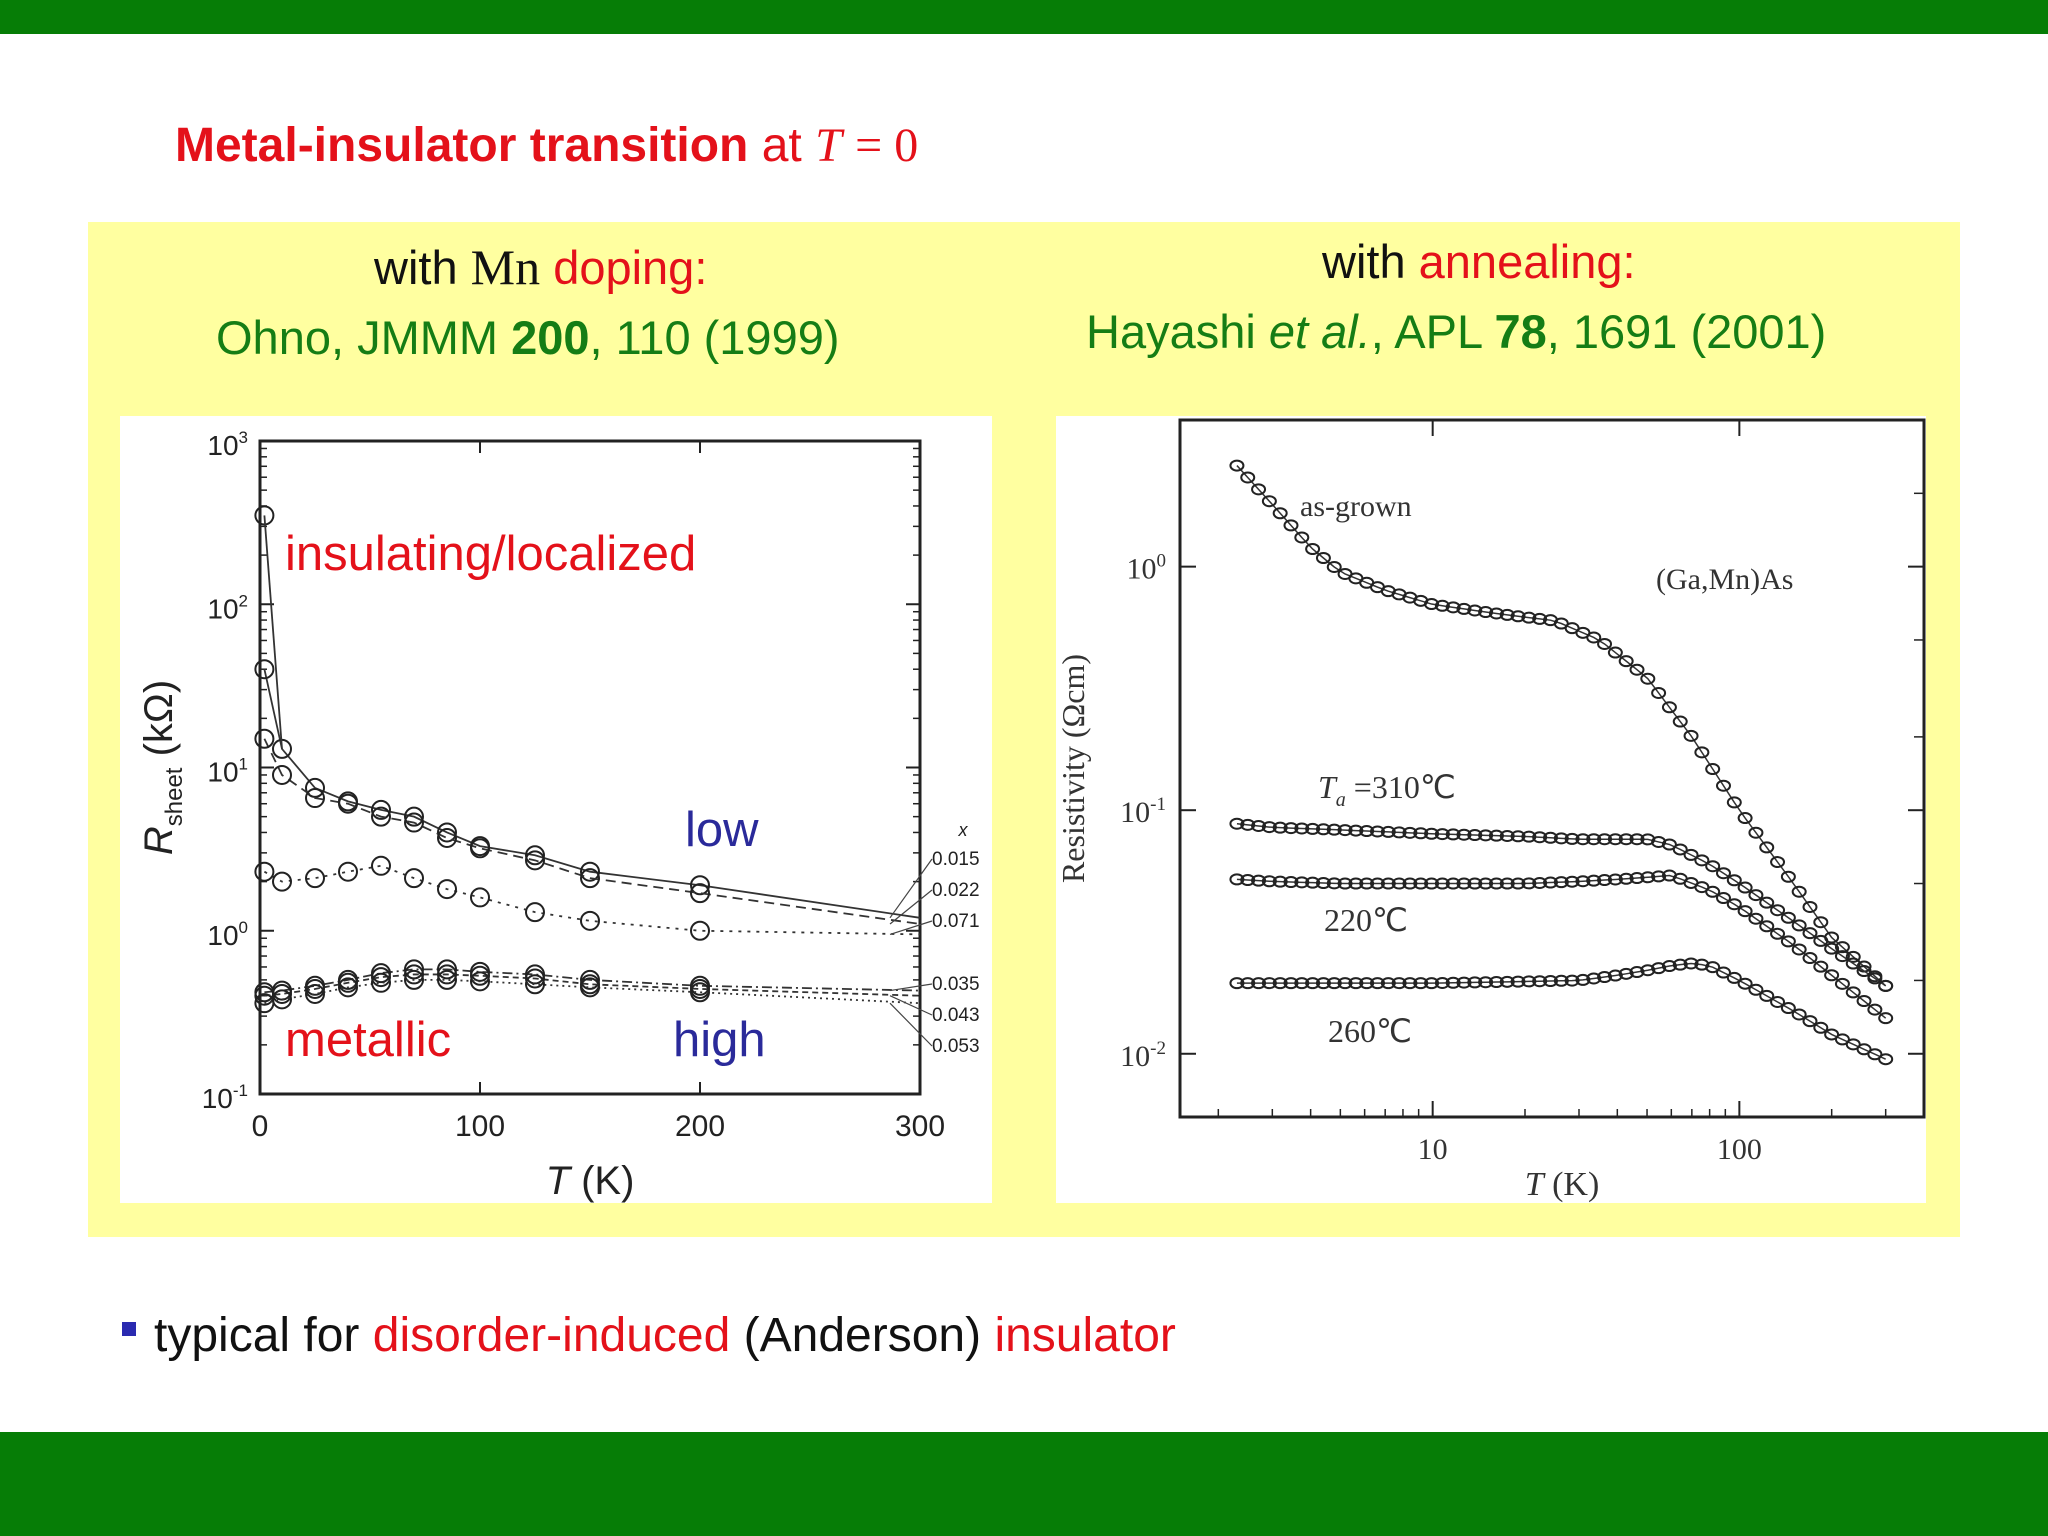 This screenshot has height=1536, width=2048. I want to click on left-ref-a: Ohno, JMMM, so click(364, 337).